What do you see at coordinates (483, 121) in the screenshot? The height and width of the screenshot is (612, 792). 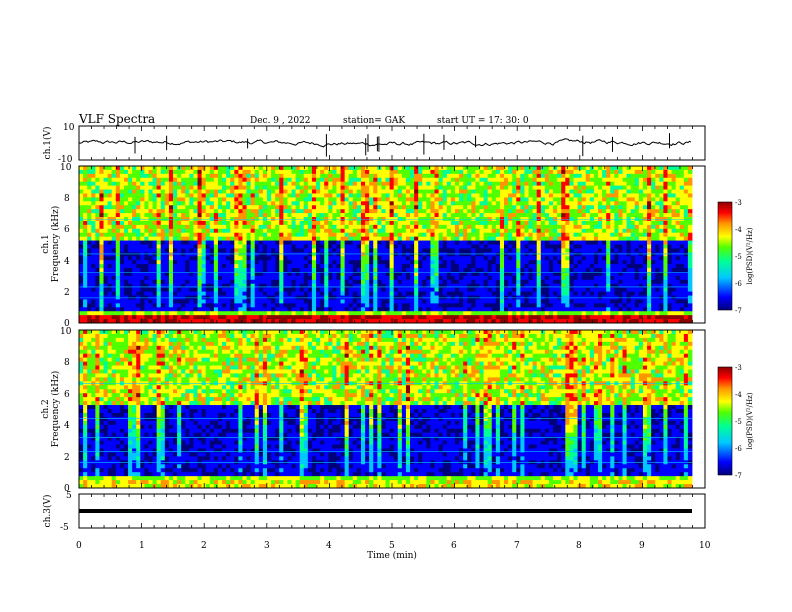 I see `header-start-time: start UT = 17: 30: 0` at bounding box center [483, 121].